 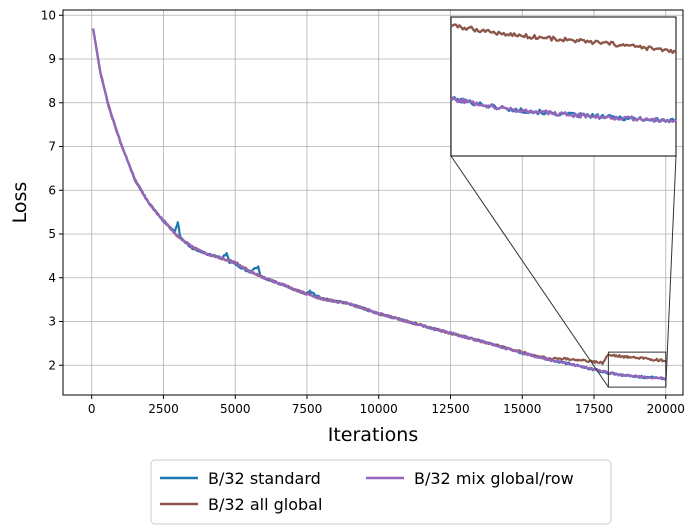 What do you see at coordinates (666, 409) in the screenshot?
I see `x-tick-label: 20000` at bounding box center [666, 409].